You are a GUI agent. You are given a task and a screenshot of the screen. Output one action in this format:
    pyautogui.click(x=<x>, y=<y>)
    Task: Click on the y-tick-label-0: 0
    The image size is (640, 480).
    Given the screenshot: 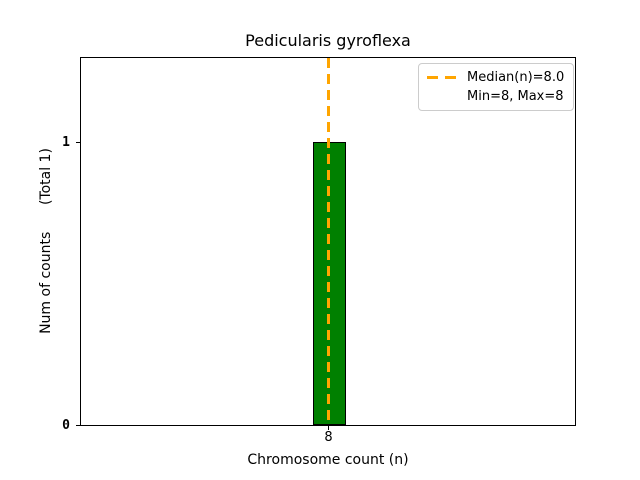 What is the action you would take?
    pyautogui.click(x=66, y=425)
    